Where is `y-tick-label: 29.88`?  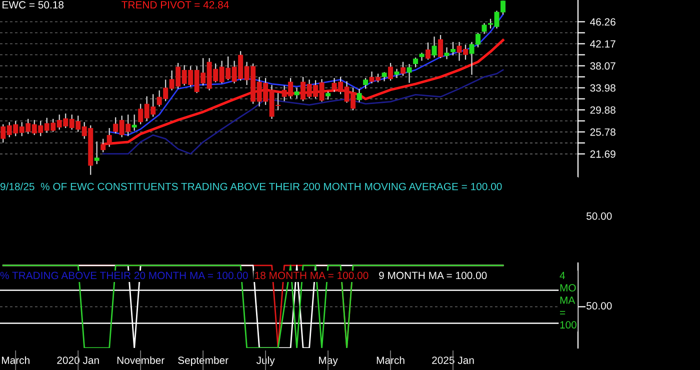
y-tick-label: 29.88 is located at coordinates (603, 110).